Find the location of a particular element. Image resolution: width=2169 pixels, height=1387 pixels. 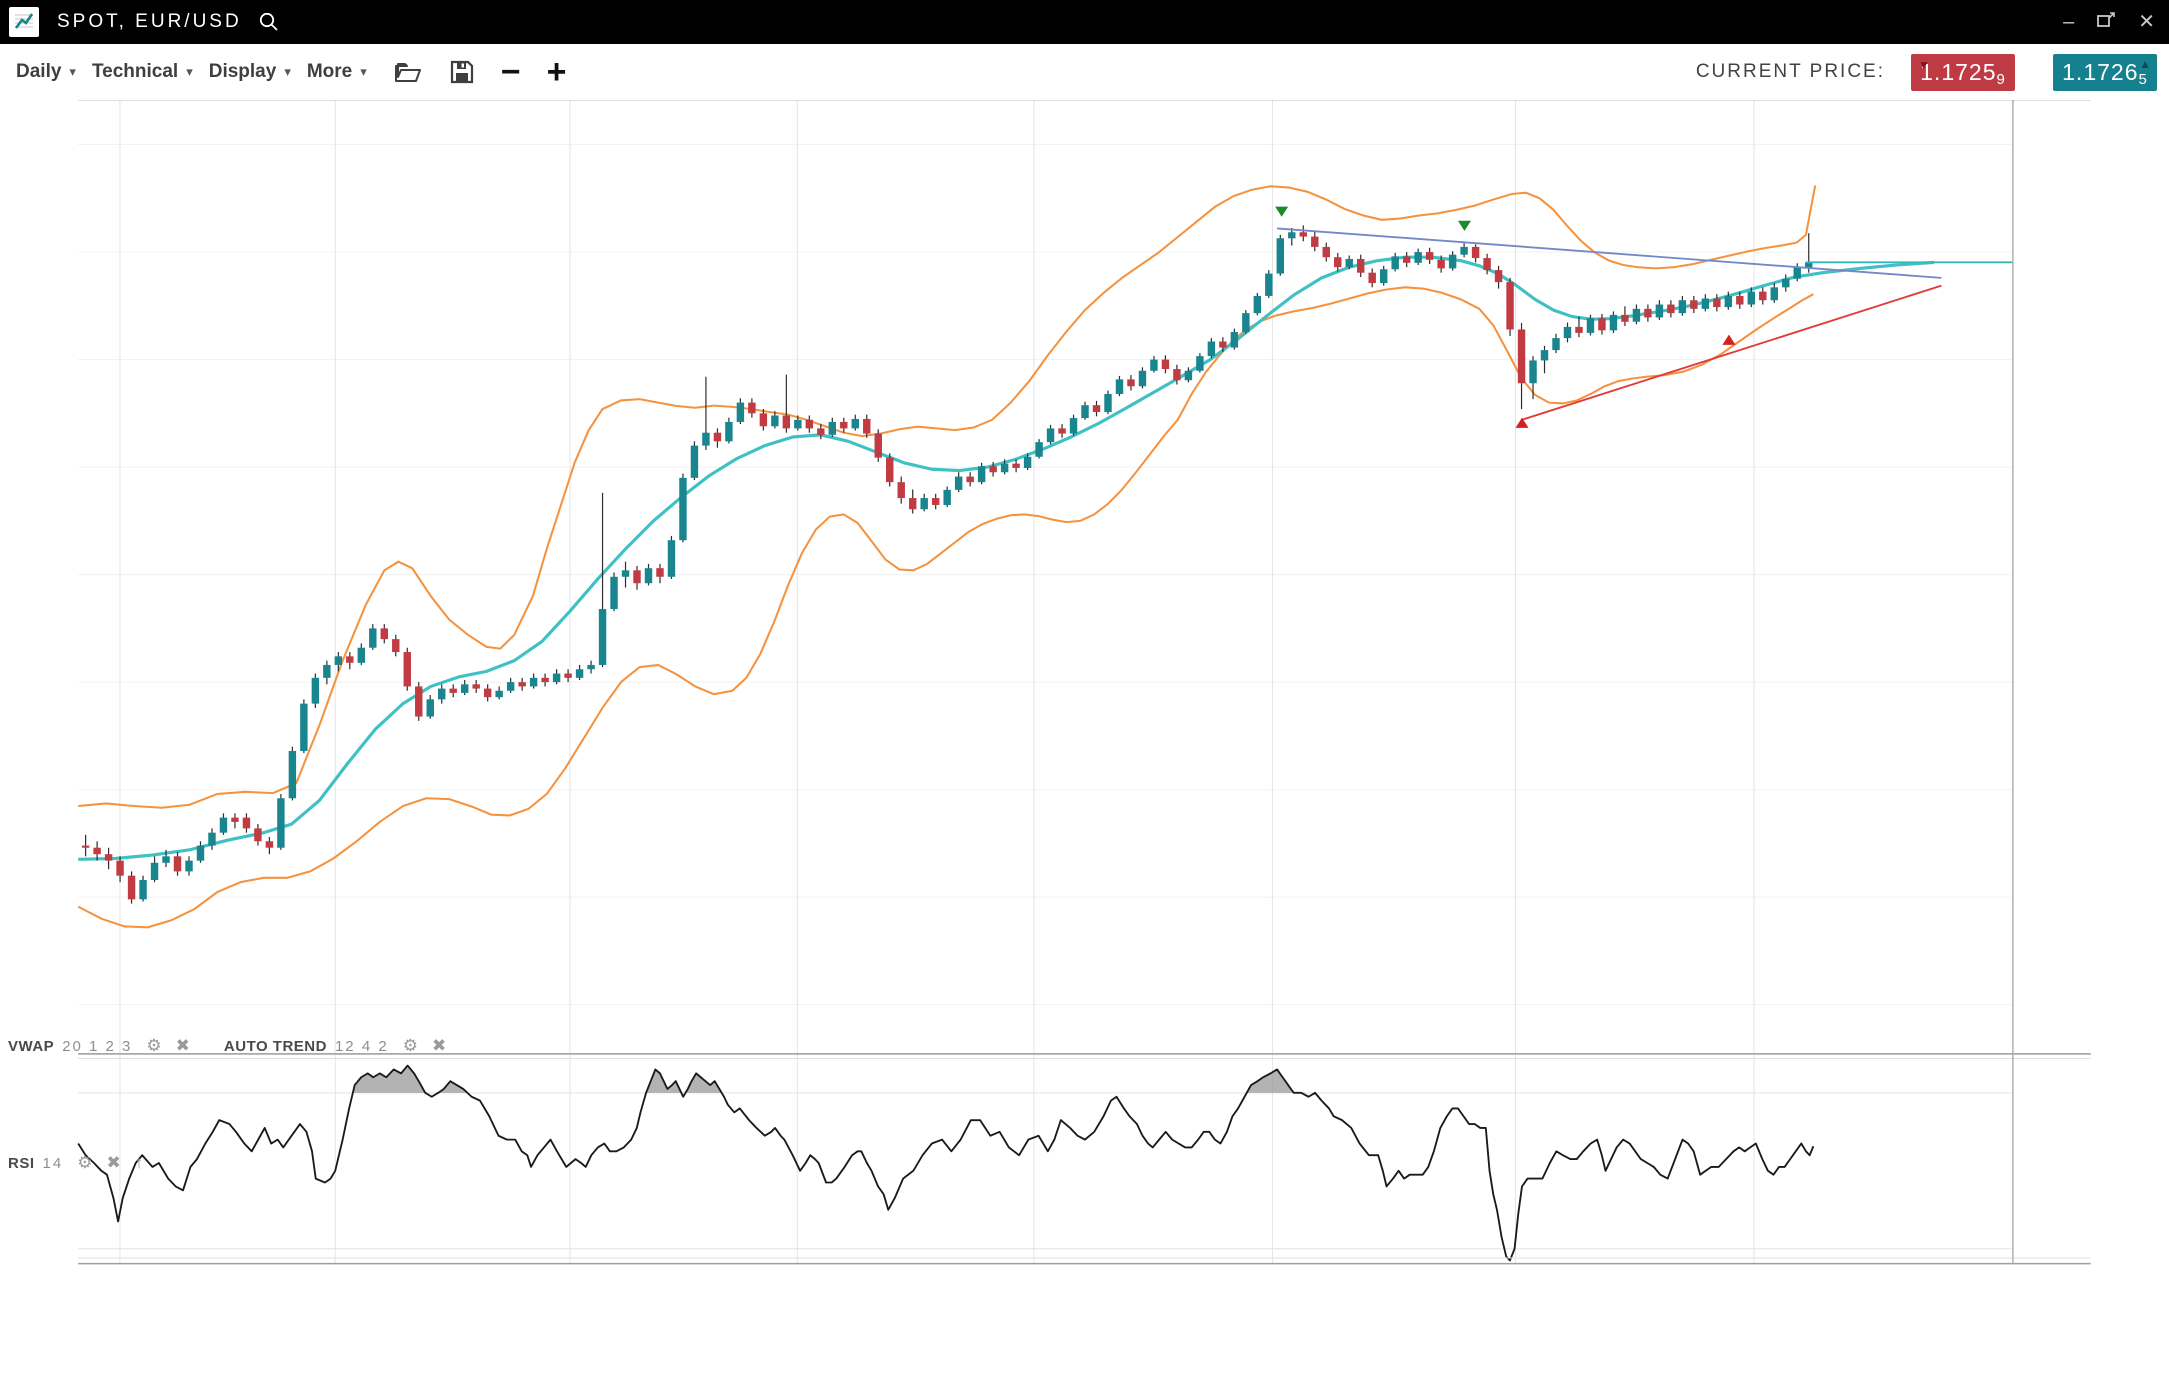

vwap-legend: VWAP 20 1 2 3 ⚙ ✖ AUTO TREND 12 4 2 ⚙ ✖ is located at coordinates (227, 1046).